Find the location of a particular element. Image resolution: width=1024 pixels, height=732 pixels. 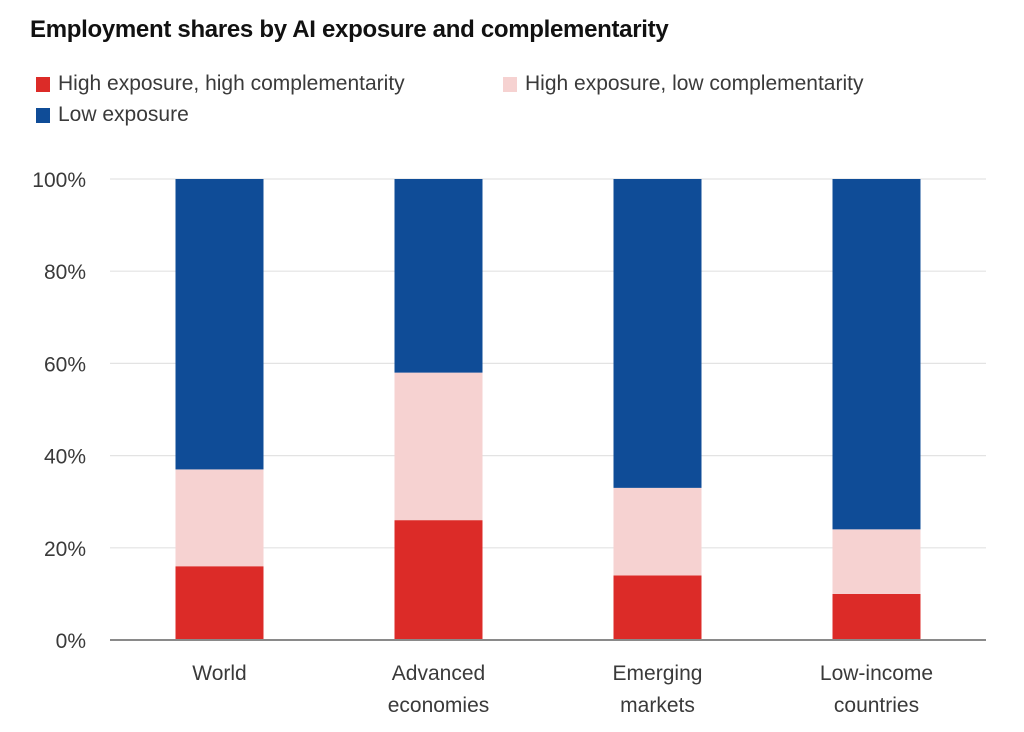

y-axis: 0% 20% 40% 60% 80% 100% is located at coordinates (59, 411).